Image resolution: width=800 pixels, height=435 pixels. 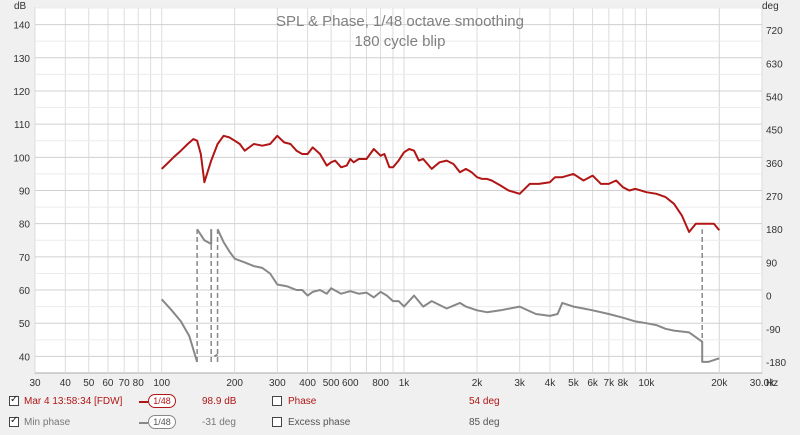 What do you see at coordinates (125, 383) in the screenshot?
I see `x-tick-label: 70` at bounding box center [125, 383].